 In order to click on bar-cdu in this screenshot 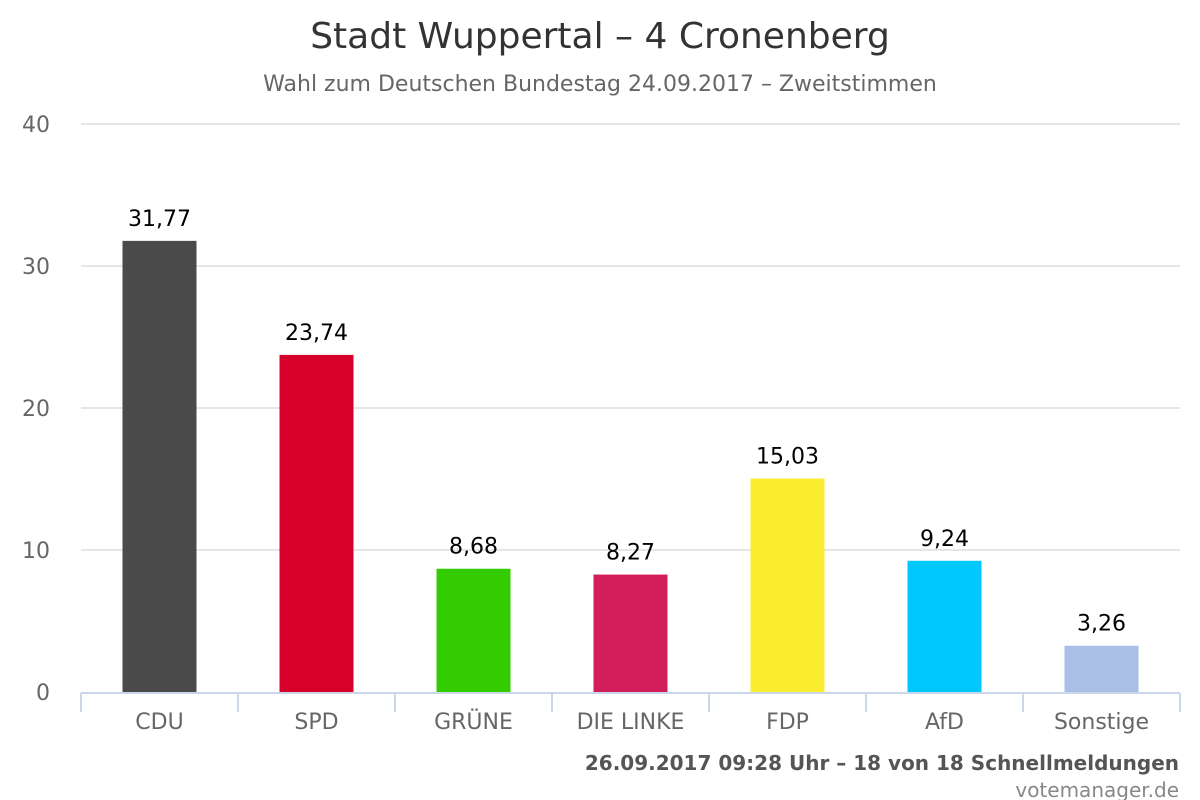, I will do `click(159, 466)`.